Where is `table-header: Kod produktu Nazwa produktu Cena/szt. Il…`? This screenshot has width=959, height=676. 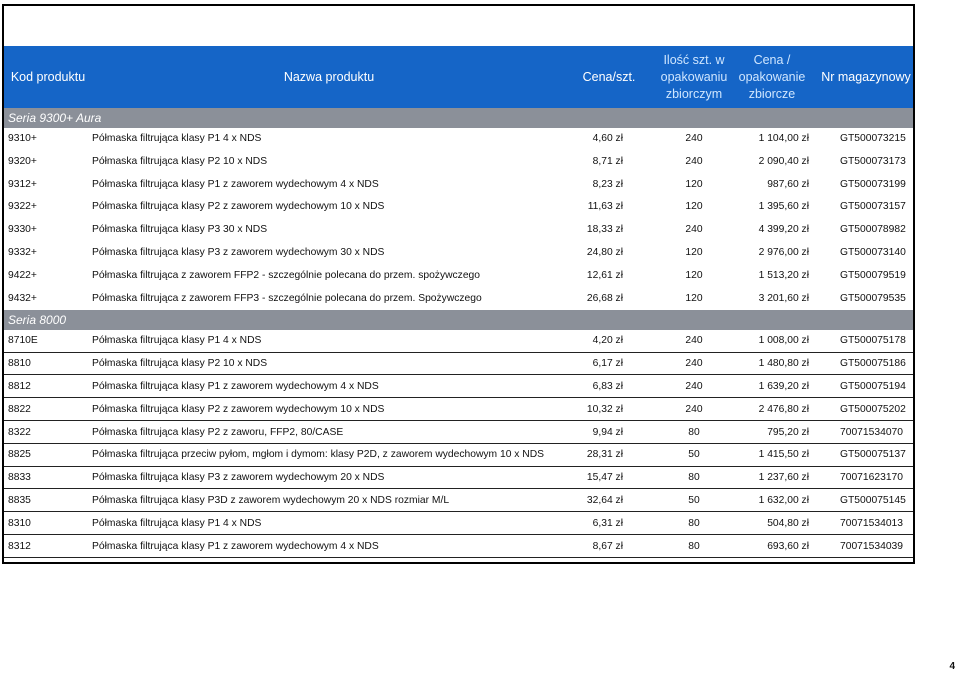 table-header: Kod produktu Nazwa produktu Cena/szt. Il… is located at coordinates (458, 78).